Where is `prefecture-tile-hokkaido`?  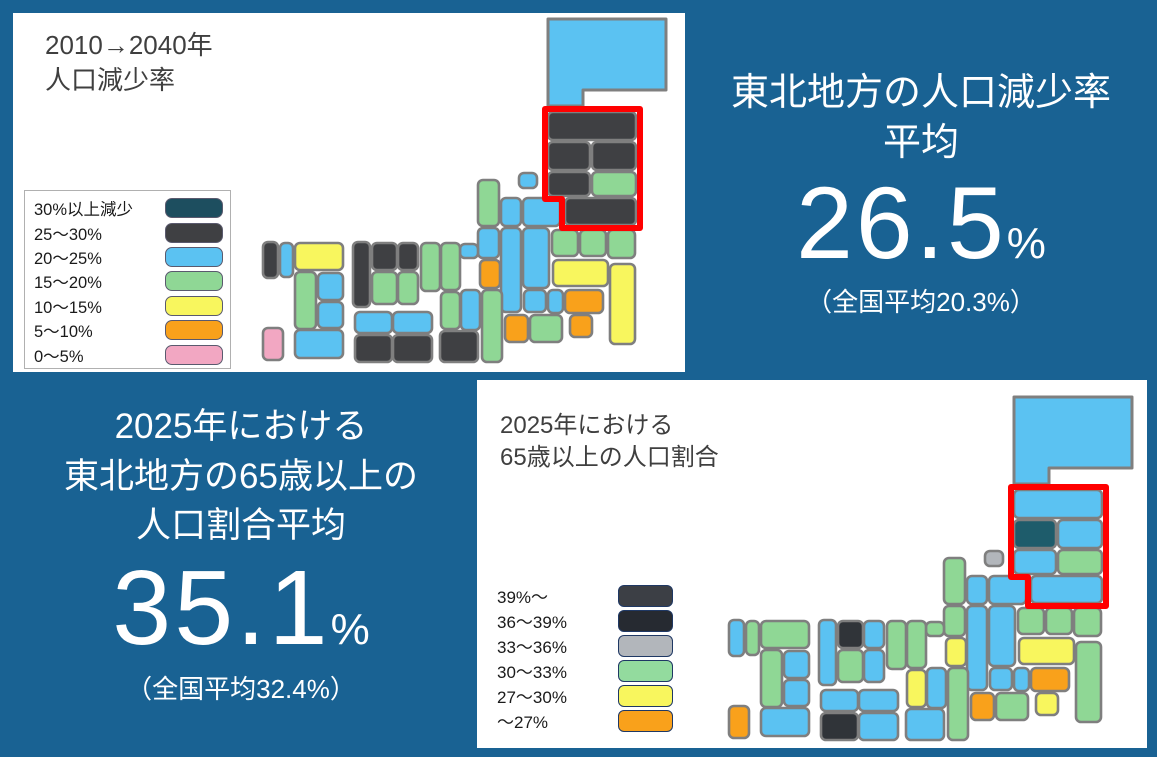
prefecture-tile-hokkaido is located at coordinates (1073, 440).